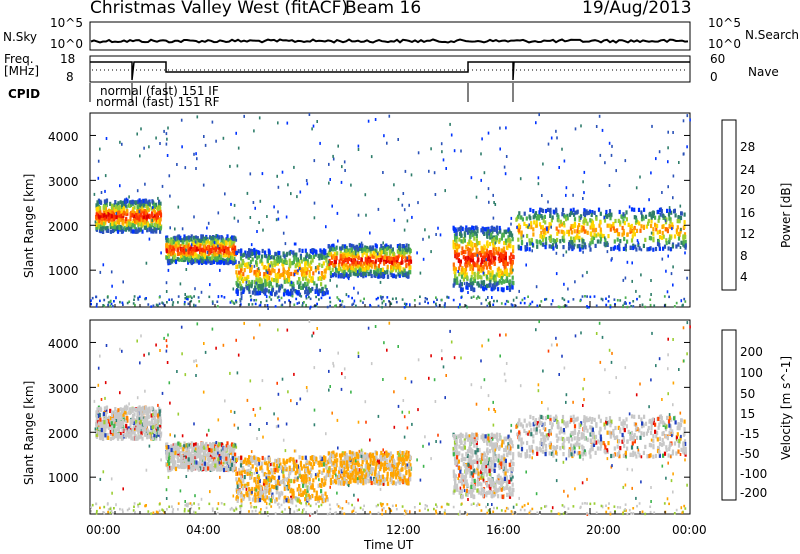 This screenshot has height=554, width=800. Describe the element at coordinates (347, 255) in the screenshot. I see `power-cell-2034` at that location.